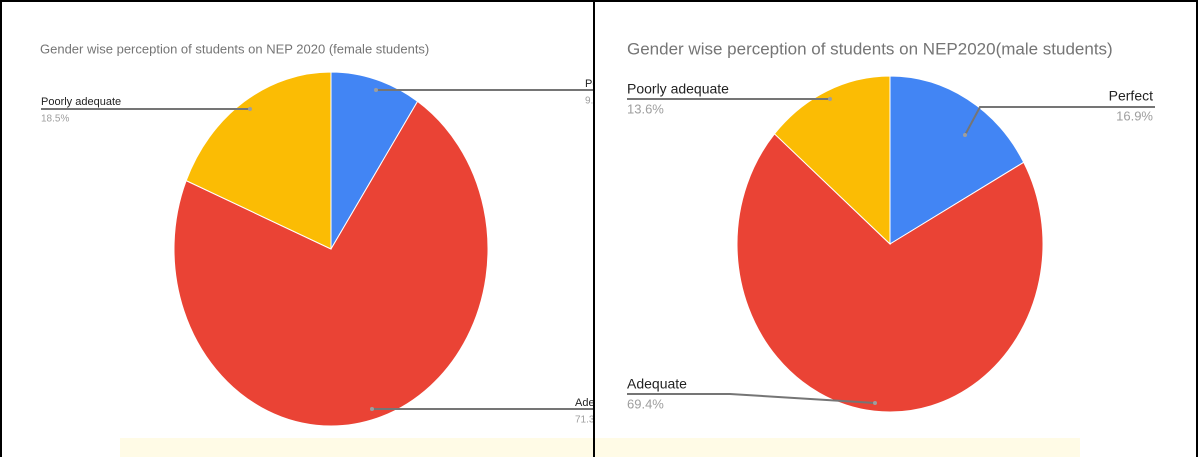 This screenshot has width=1201, height=457. What do you see at coordinates (1134, 115) in the screenshot?
I see `slice-value: 16.9%` at bounding box center [1134, 115].